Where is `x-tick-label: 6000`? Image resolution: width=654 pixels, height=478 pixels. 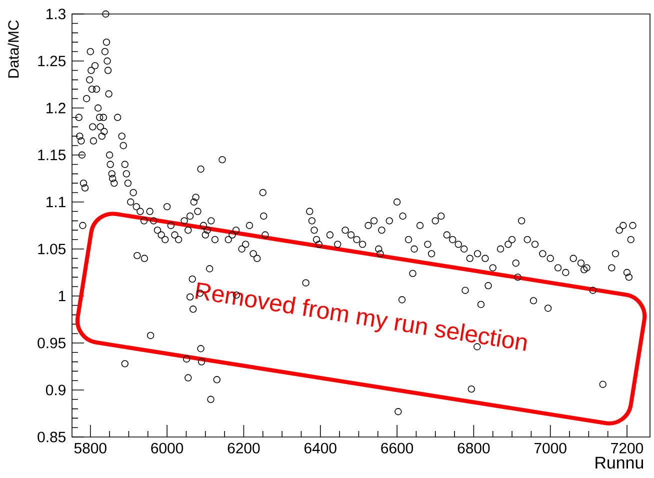 x-tick-label: 6000 is located at coordinates (167, 448).